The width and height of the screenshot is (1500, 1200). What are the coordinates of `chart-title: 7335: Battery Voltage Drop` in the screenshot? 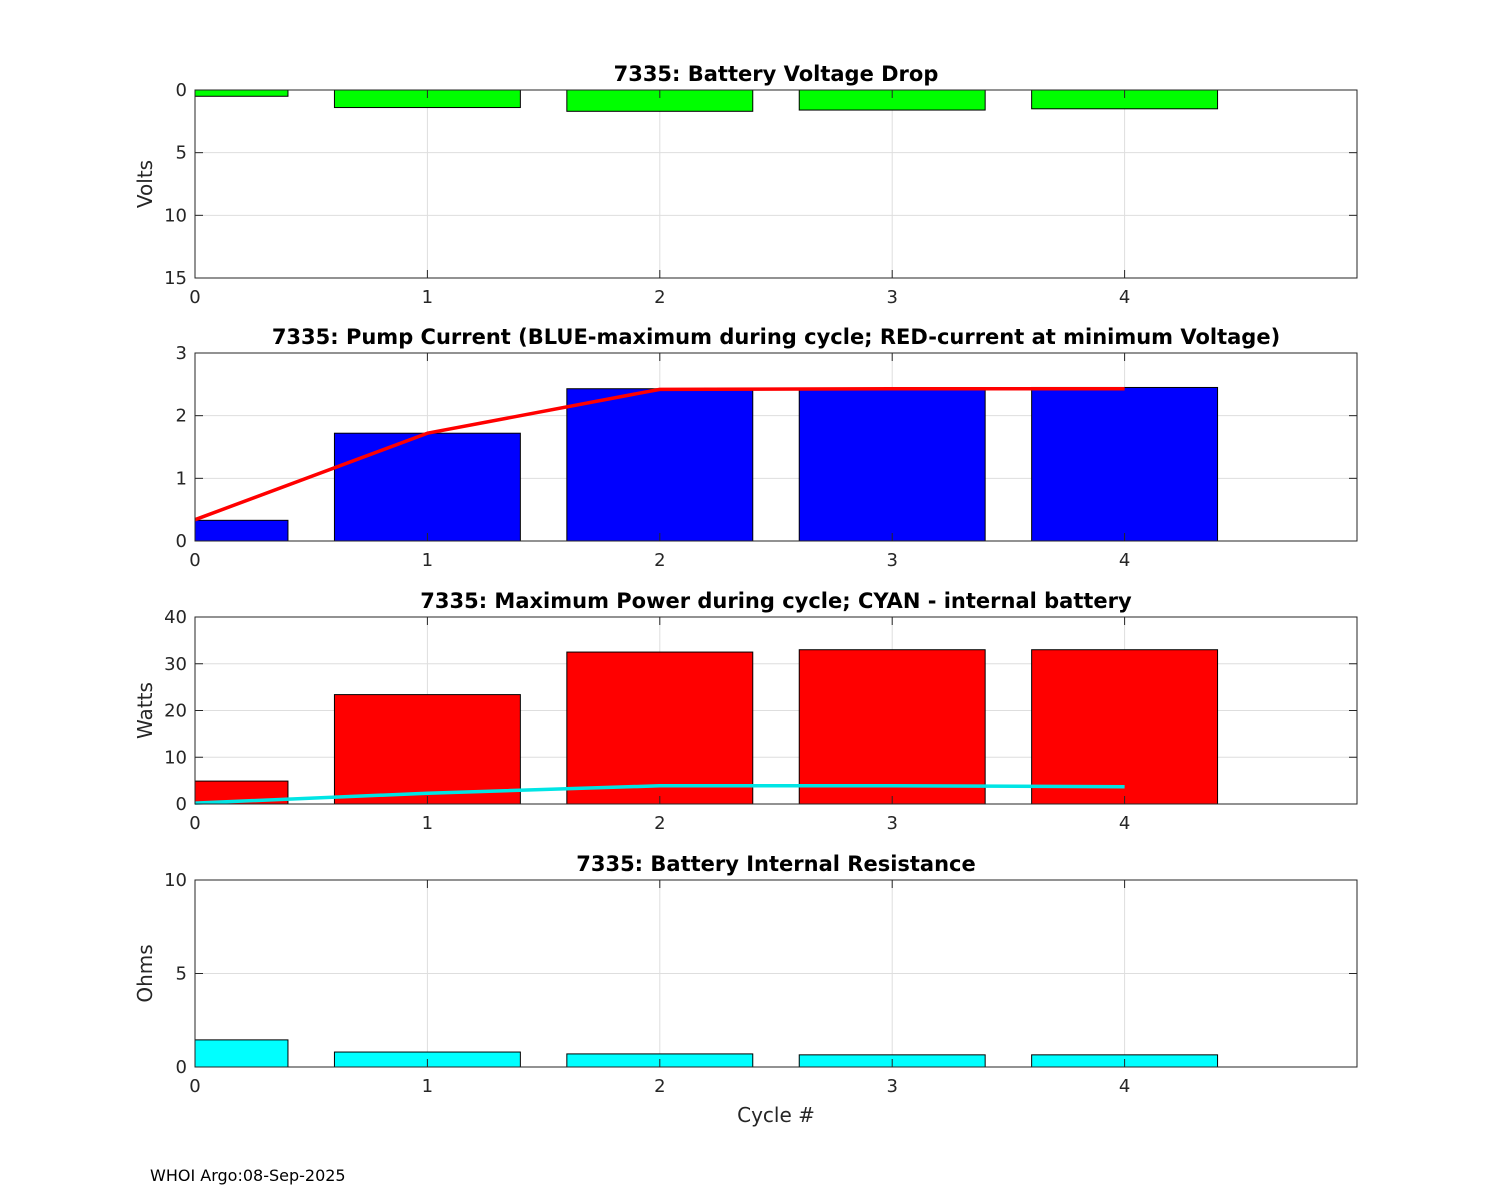 It's located at (776, 74).